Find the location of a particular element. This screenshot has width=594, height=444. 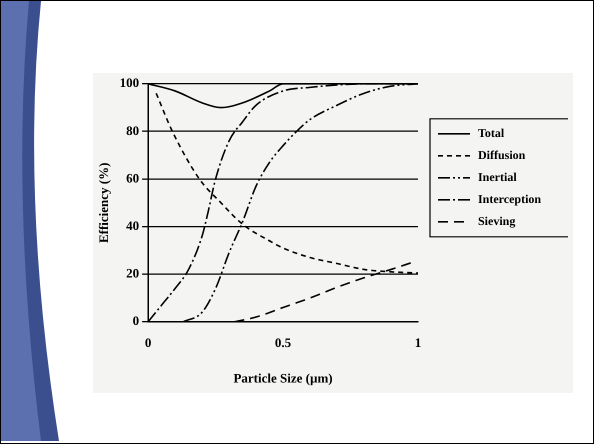

legend-label: Sieving is located at coordinates (497, 221).